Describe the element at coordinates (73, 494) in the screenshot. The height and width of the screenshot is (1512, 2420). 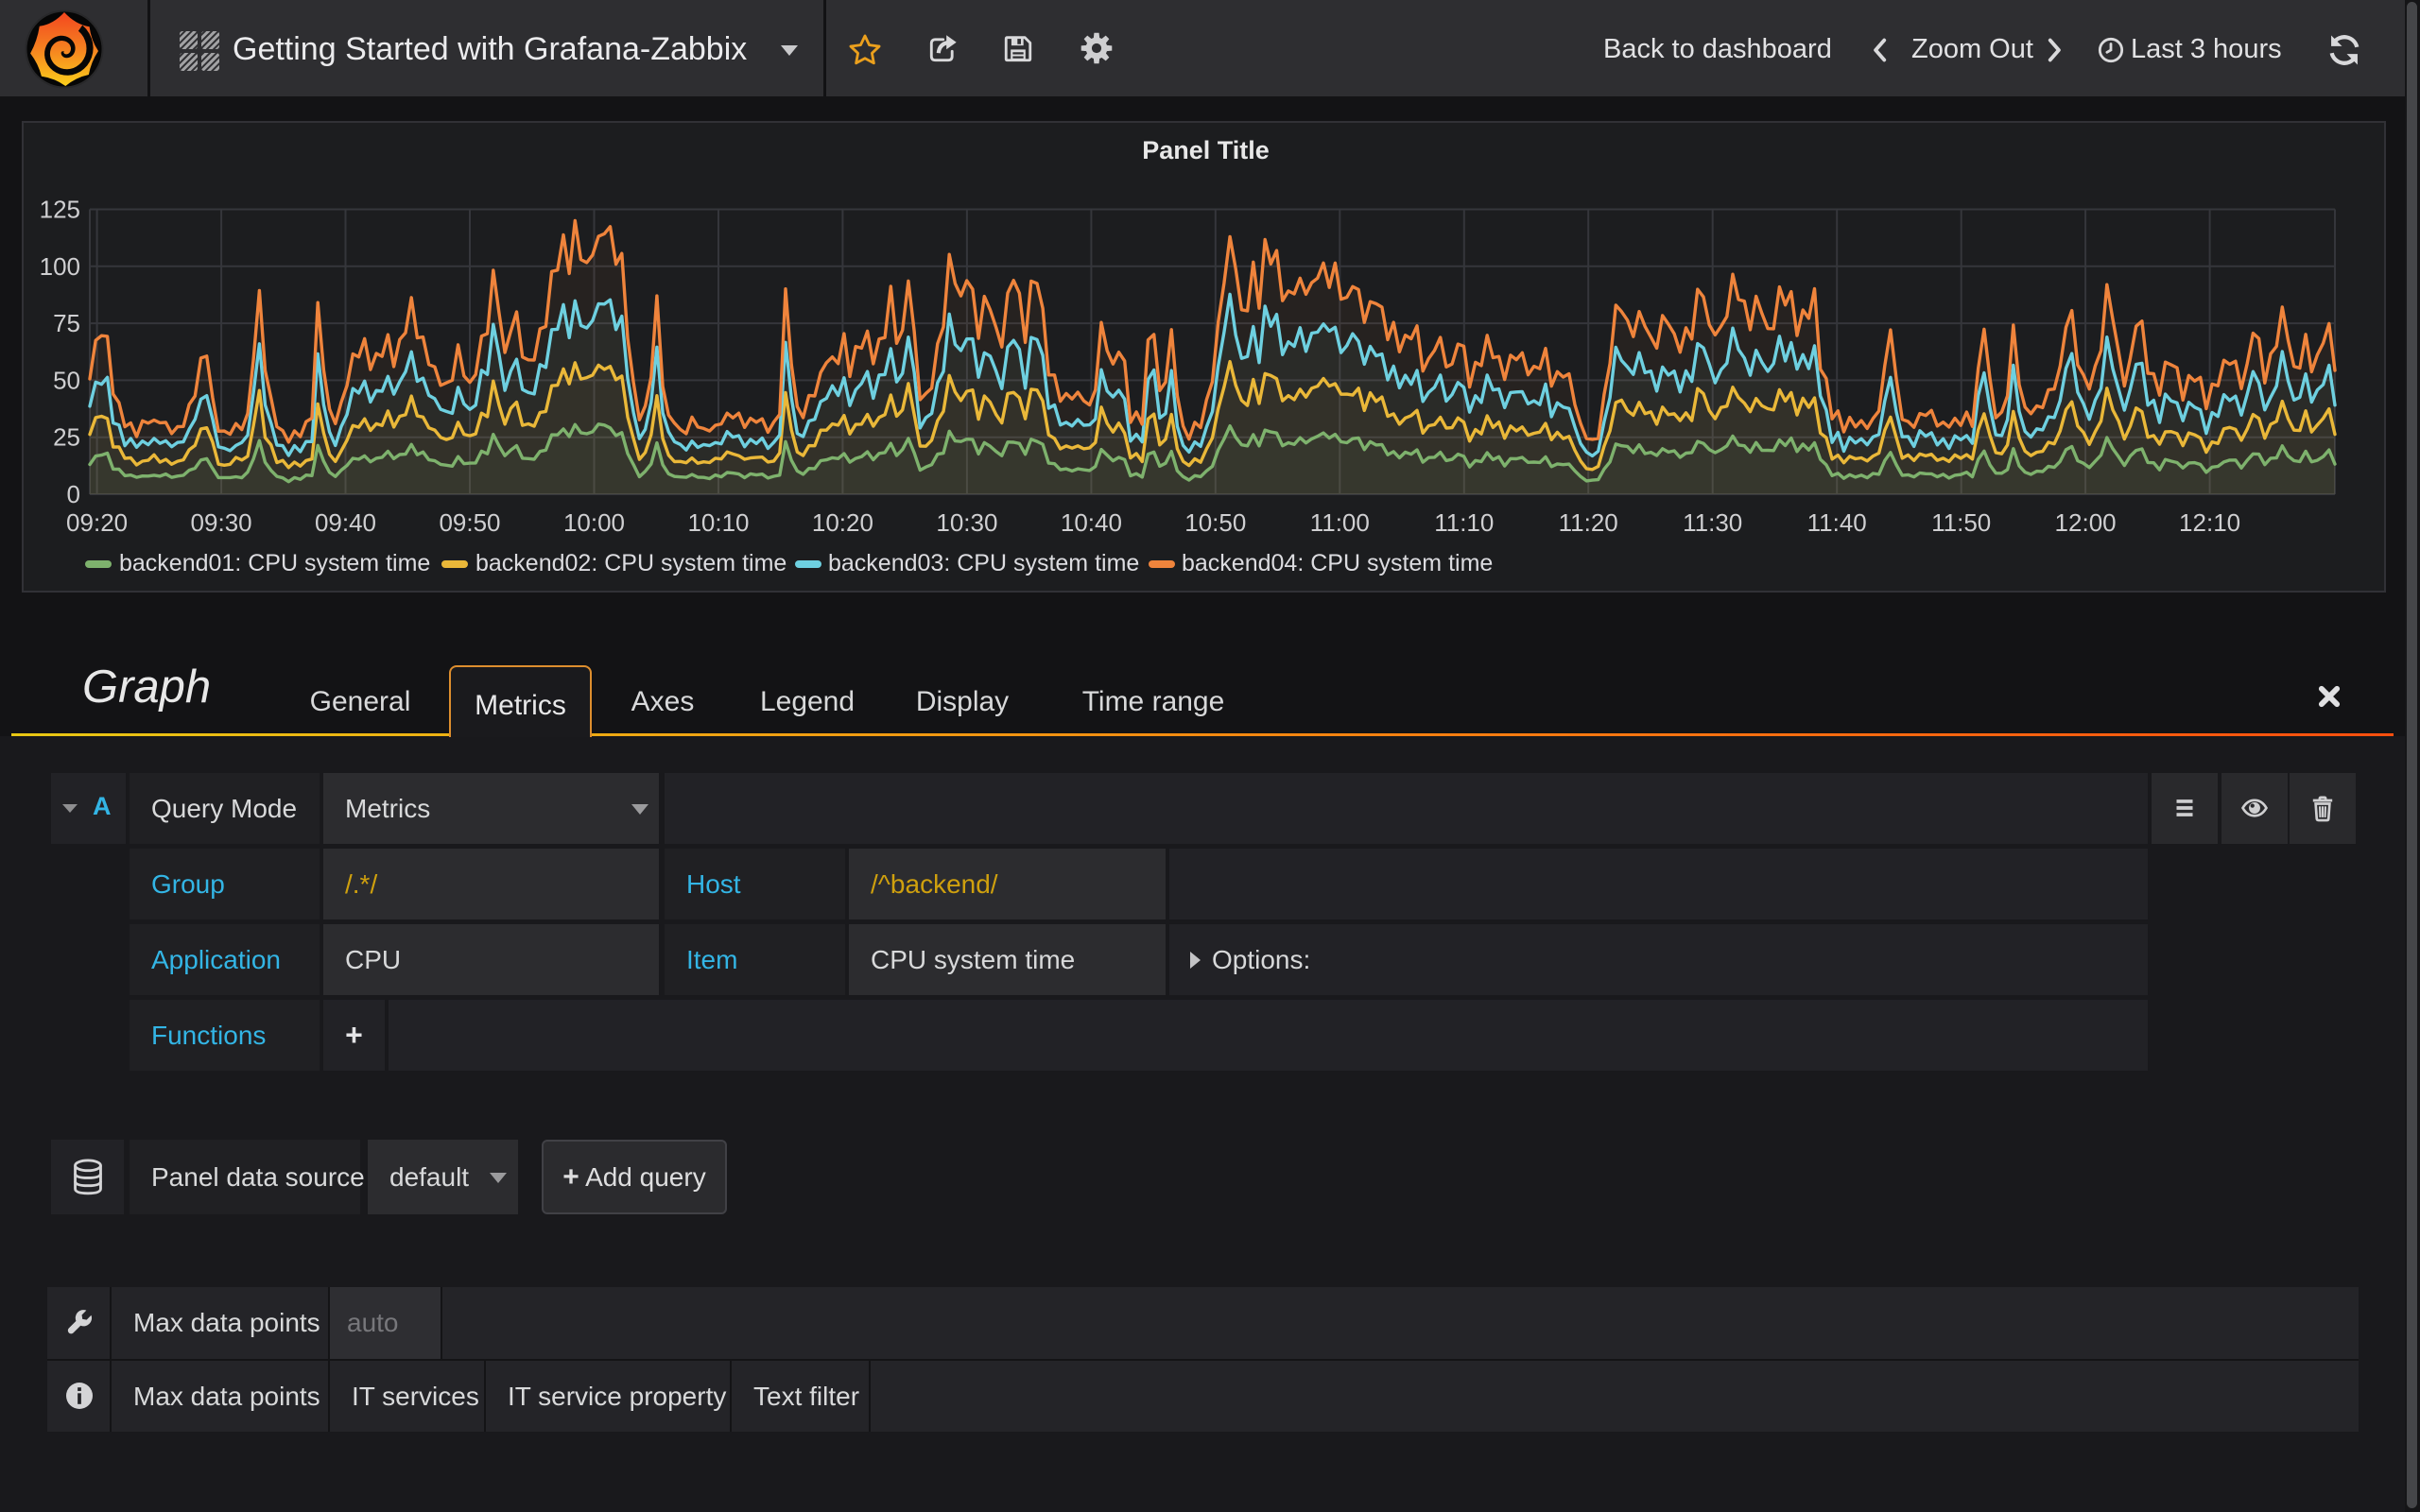
I see `svg-text: 0` at that location.